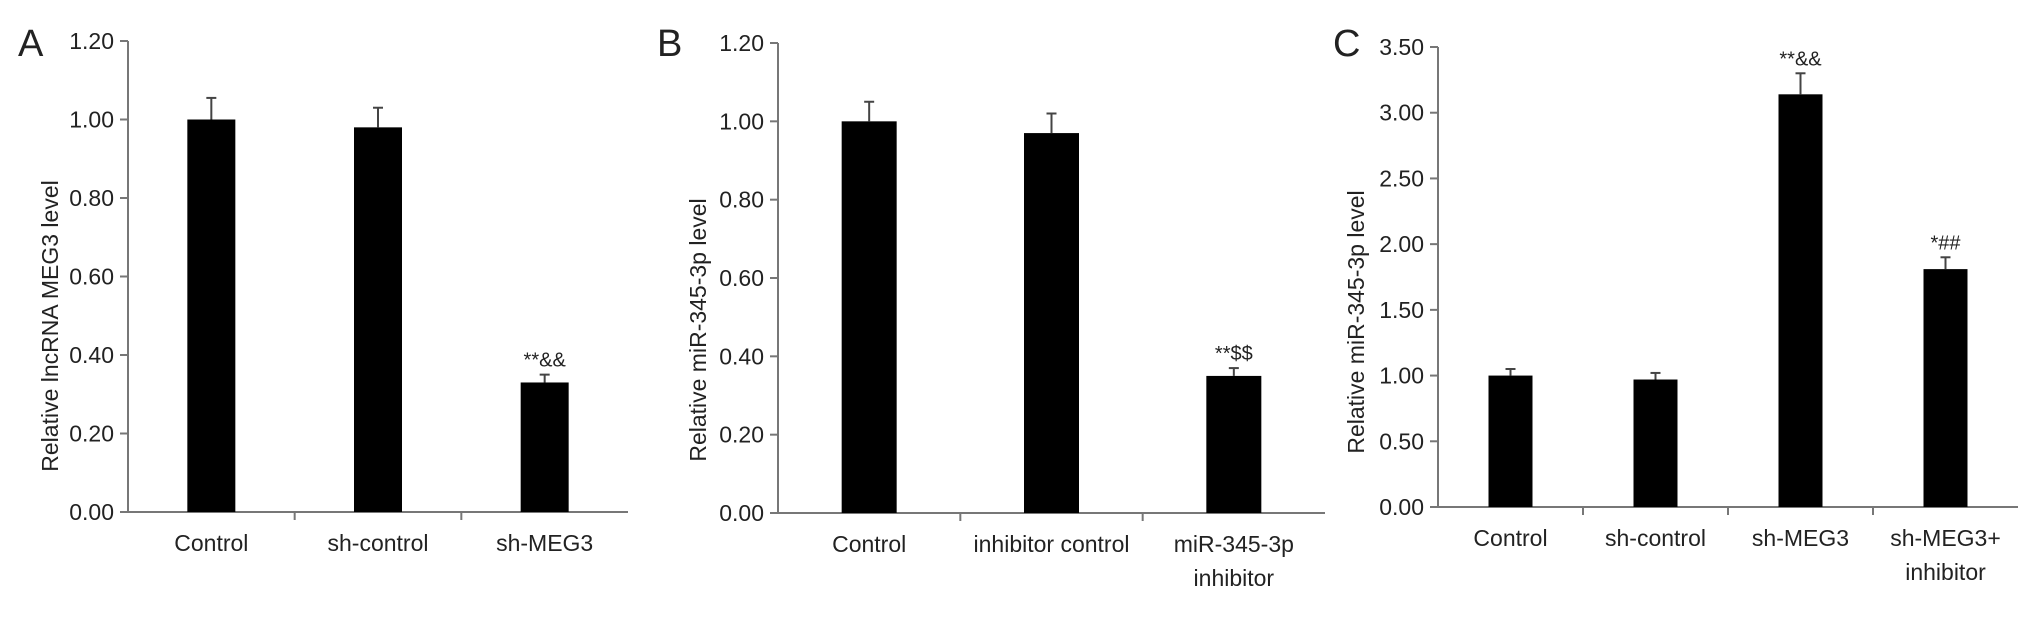 This screenshot has height=620, width=2031. I want to click on y-tick-label: 1.50, so click(1401, 310).